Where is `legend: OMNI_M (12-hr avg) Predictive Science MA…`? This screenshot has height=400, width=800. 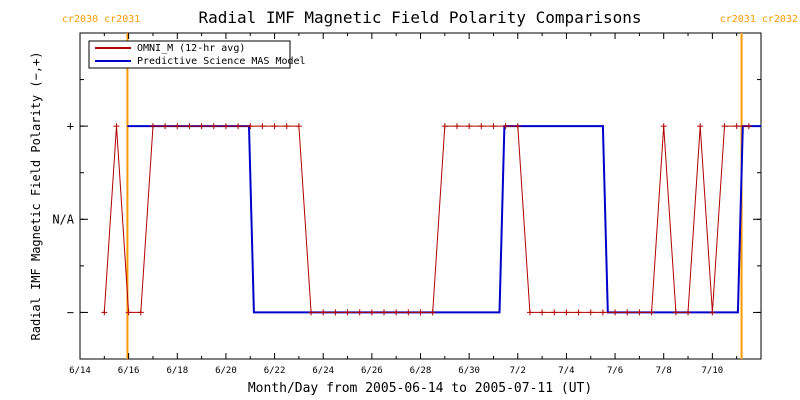
legend: OMNI_M (12-hr avg) Predictive Science MA… is located at coordinates (197, 54).